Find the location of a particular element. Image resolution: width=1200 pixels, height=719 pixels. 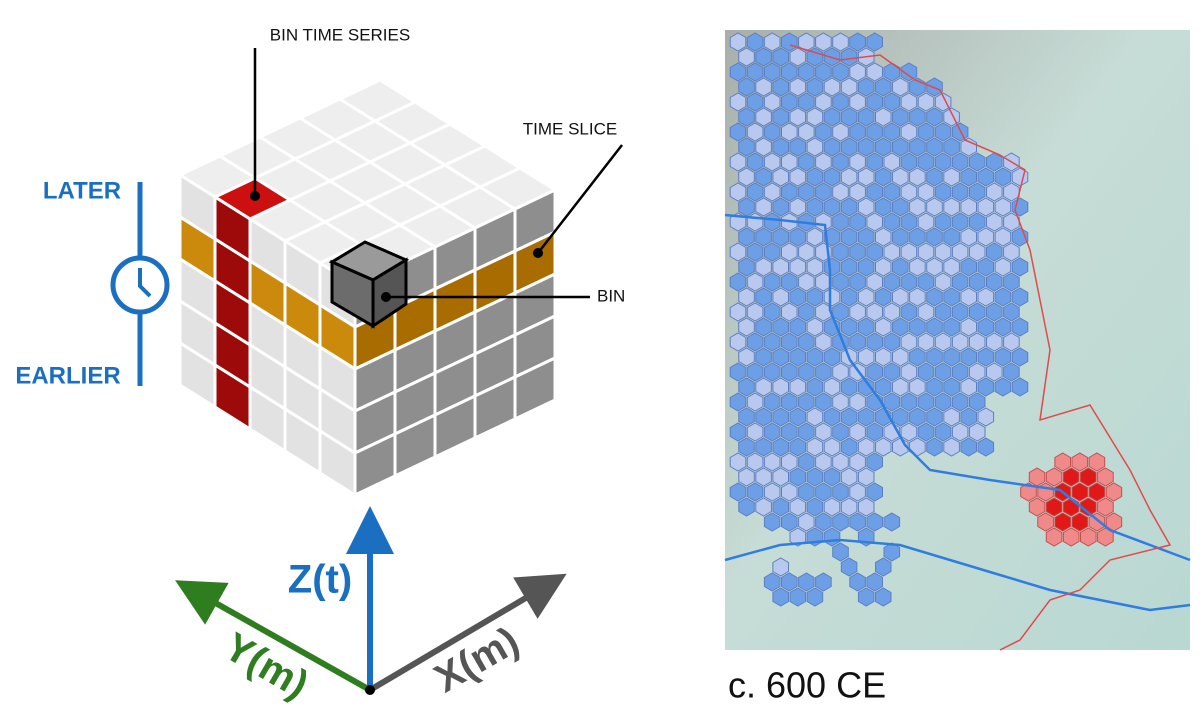

axes-origin is located at coordinates (370, 690).